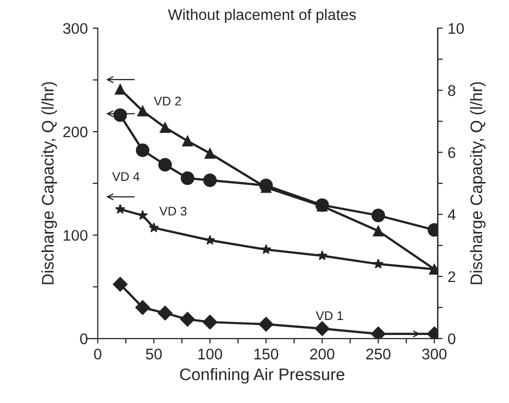 The width and height of the screenshot is (509, 403). What do you see at coordinates (167, 101) in the screenshot?
I see `series-label: VD 2` at bounding box center [167, 101].